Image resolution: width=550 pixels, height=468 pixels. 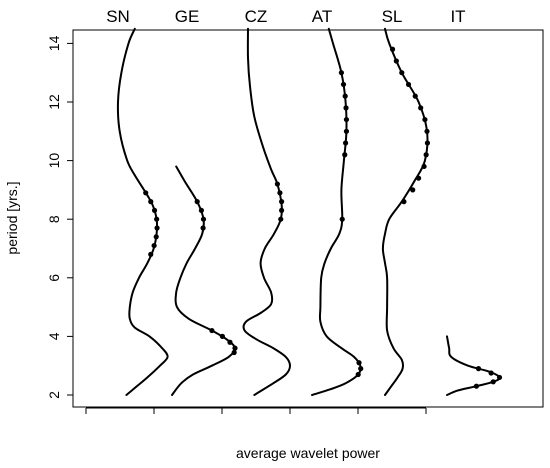 I want to click on x-axis-title: average wavelet power, so click(x=308, y=453).